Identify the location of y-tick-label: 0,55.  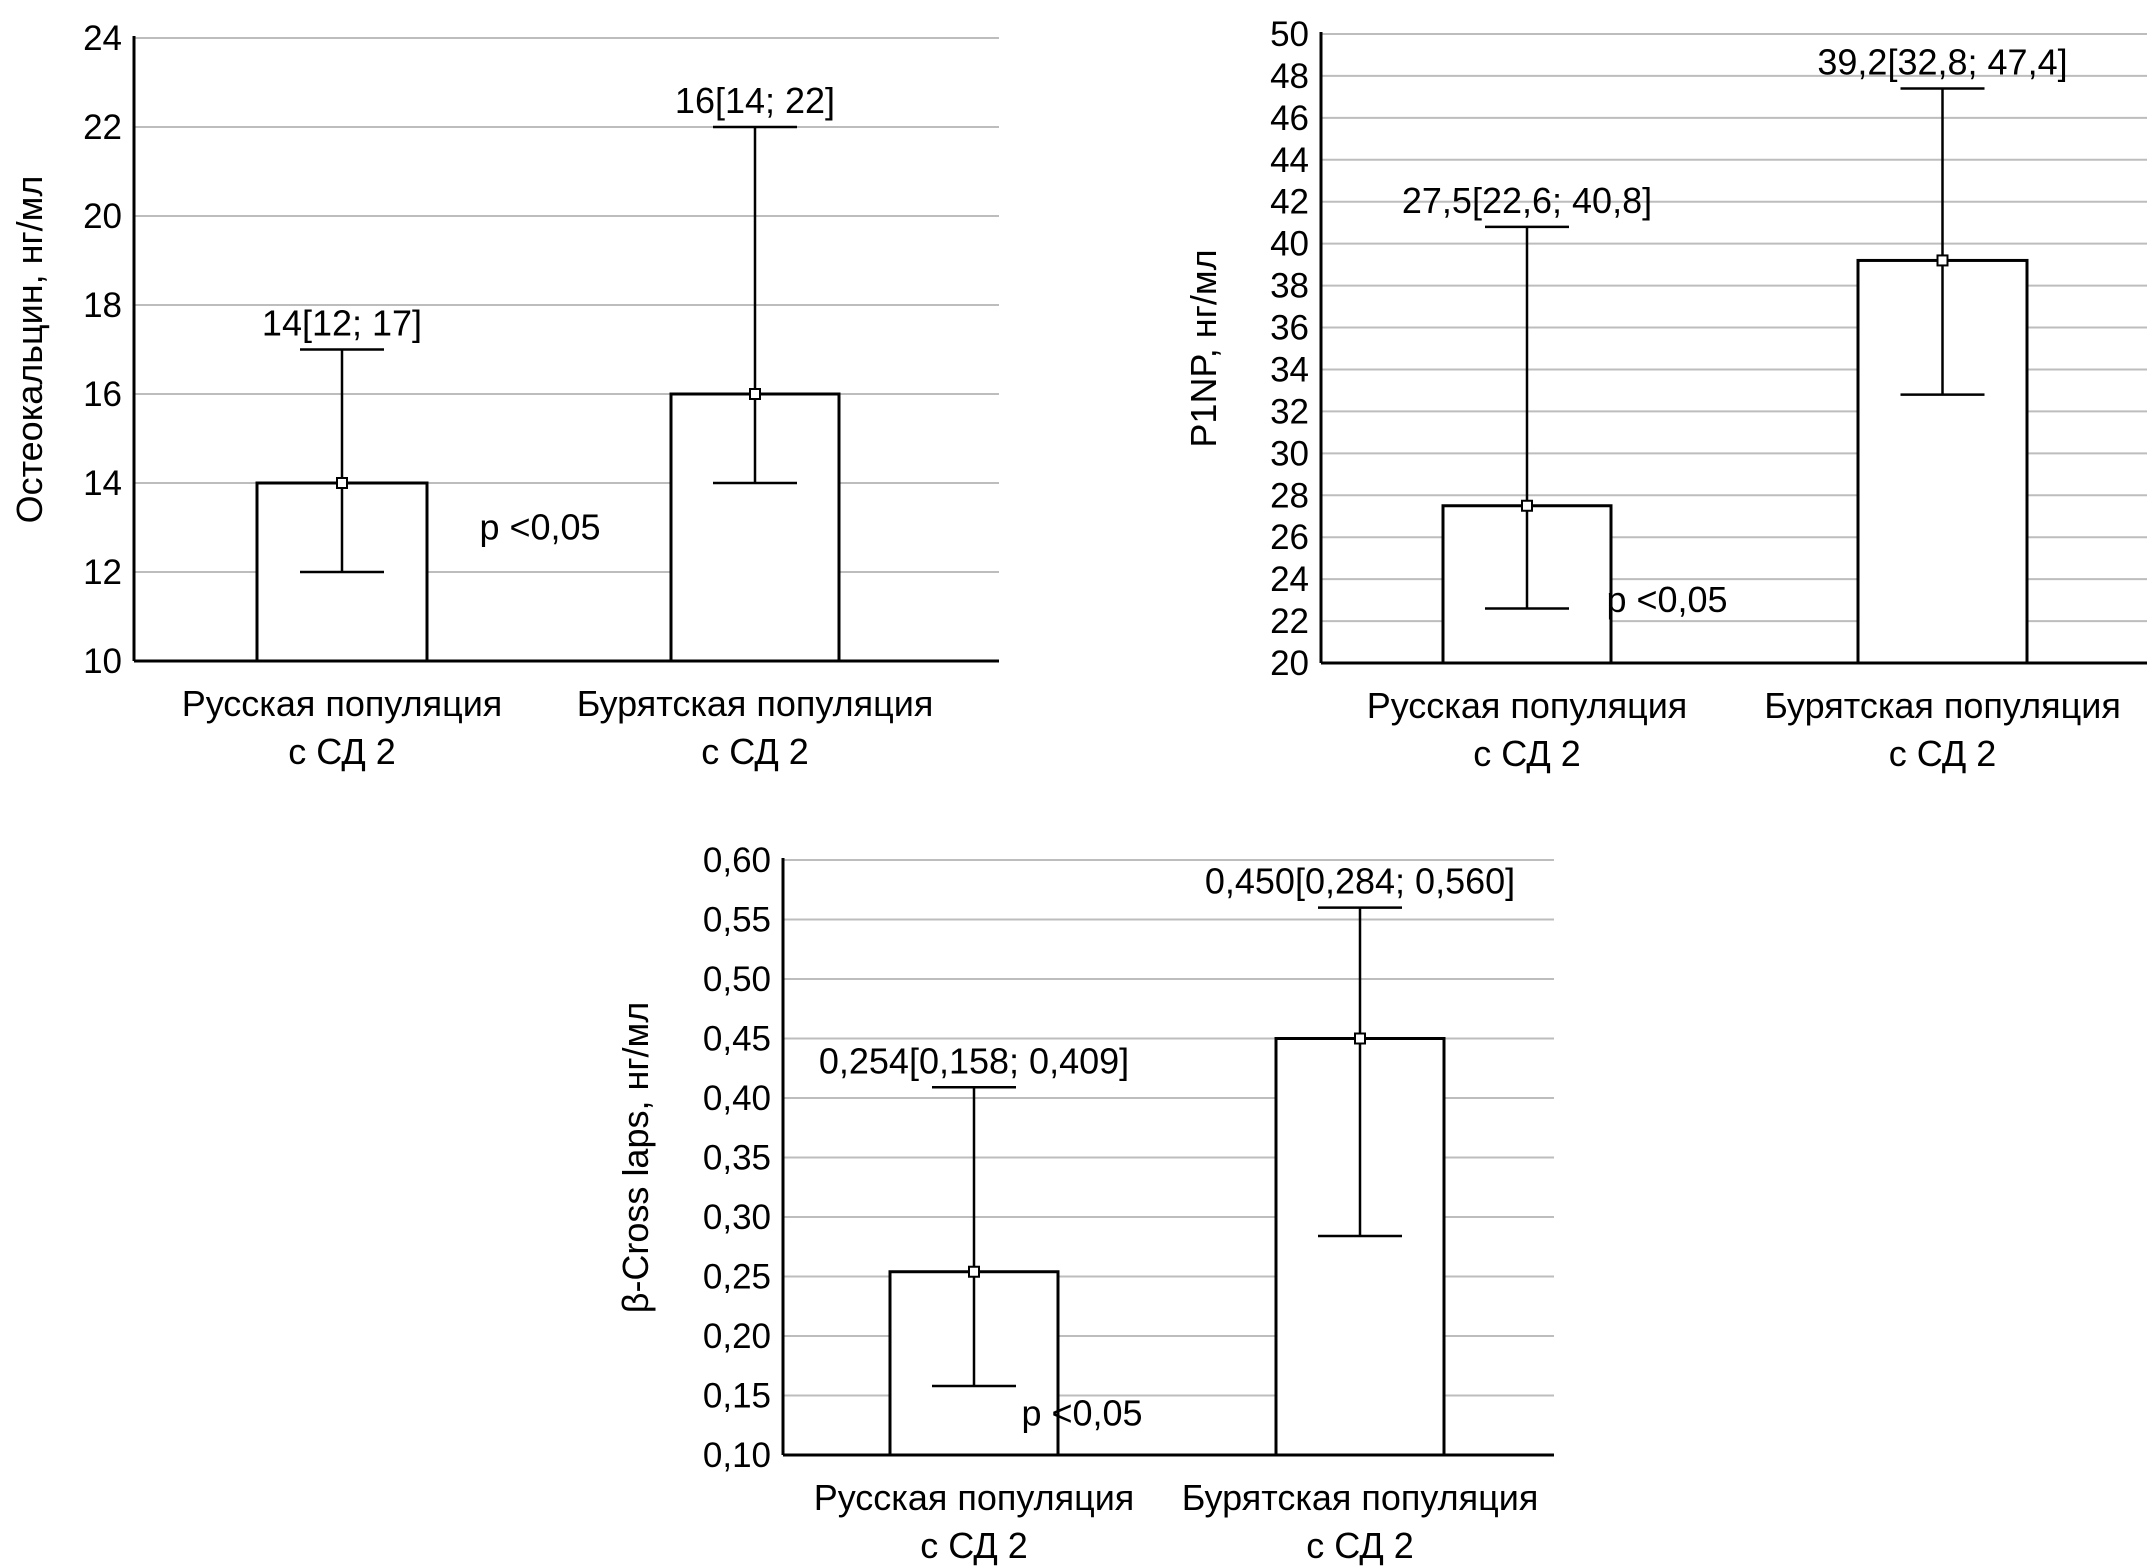
(737, 920).